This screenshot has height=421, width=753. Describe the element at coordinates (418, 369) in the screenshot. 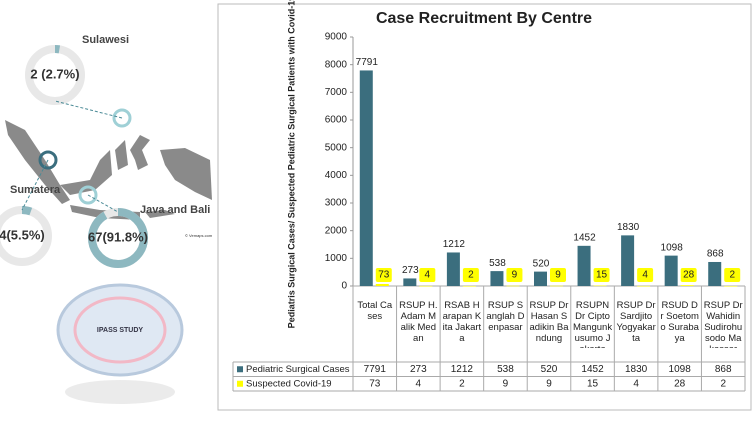

I see `table-value: 273` at that location.